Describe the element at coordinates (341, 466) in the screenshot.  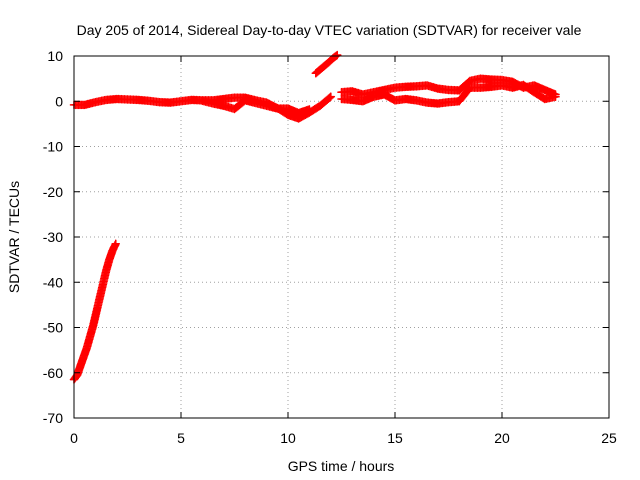
I see `x-axis-label: GPS time / hours` at that location.